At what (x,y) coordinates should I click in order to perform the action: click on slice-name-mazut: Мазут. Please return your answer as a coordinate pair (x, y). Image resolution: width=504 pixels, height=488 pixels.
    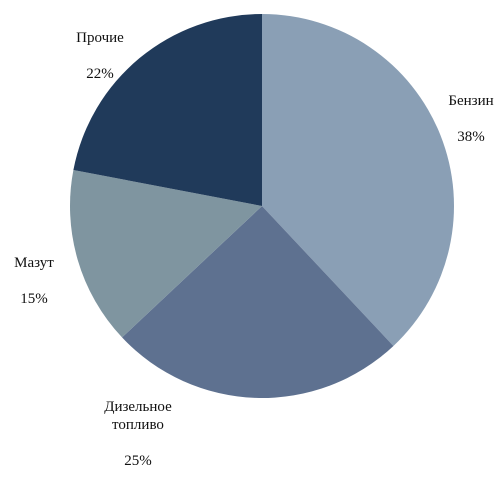
    Looking at the image, I should click on (34, 263).